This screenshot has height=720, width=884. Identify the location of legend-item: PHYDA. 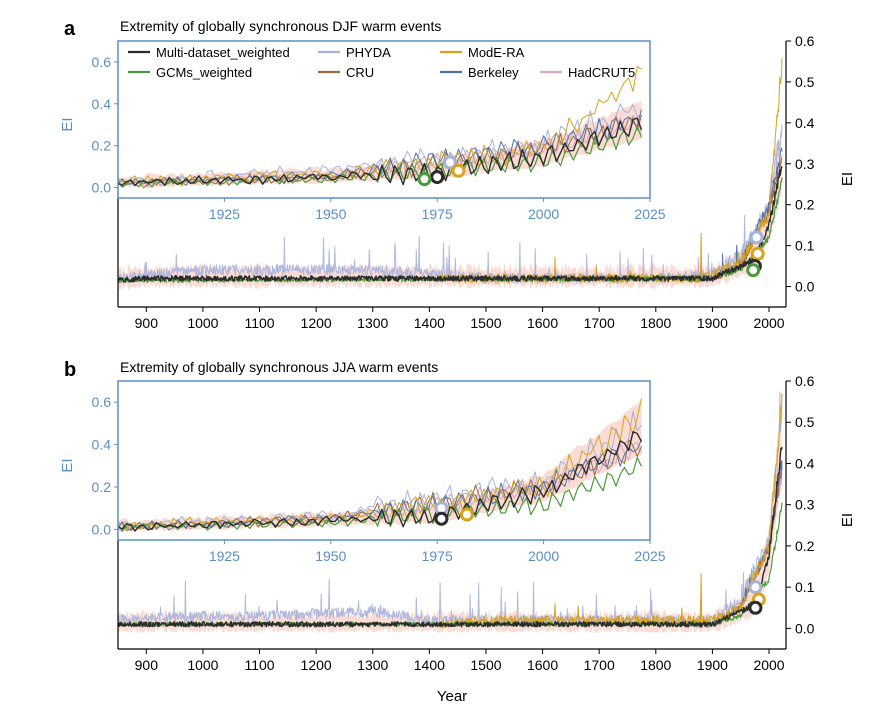
(354, 52).